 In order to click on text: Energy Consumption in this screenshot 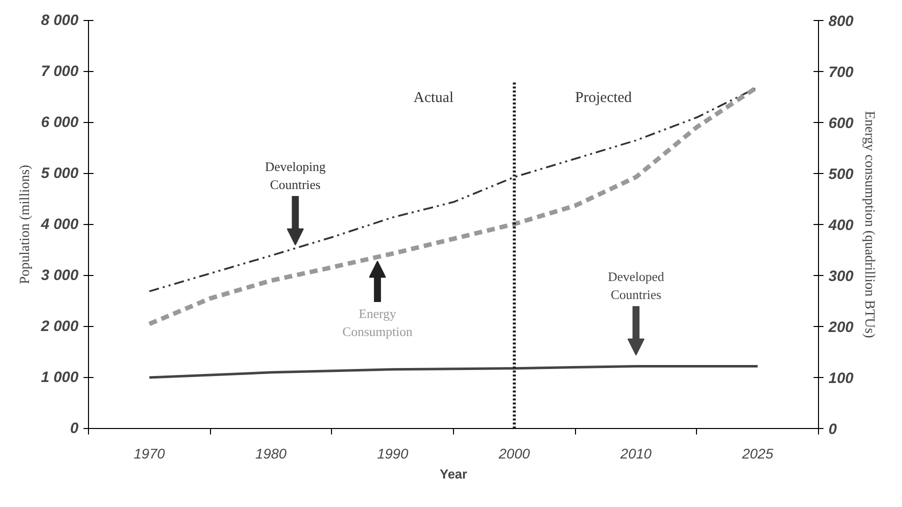, I will do `click(377, 323)`.